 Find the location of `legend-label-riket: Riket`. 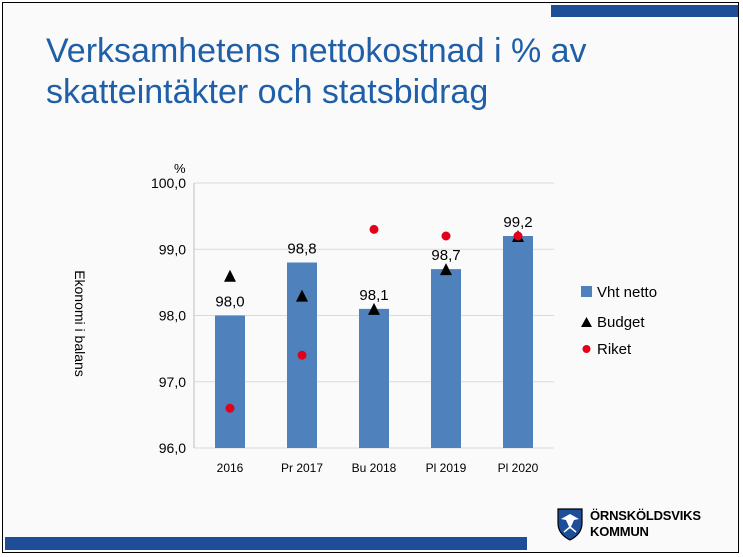

legend-label-riket: Riket is located at coordinates (614, 349).